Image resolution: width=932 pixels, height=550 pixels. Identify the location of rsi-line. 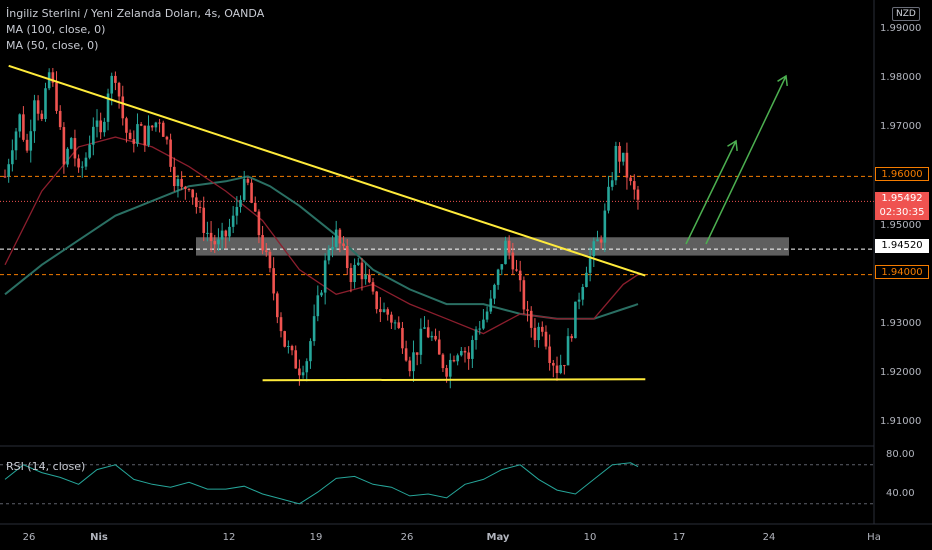
(321, 483).